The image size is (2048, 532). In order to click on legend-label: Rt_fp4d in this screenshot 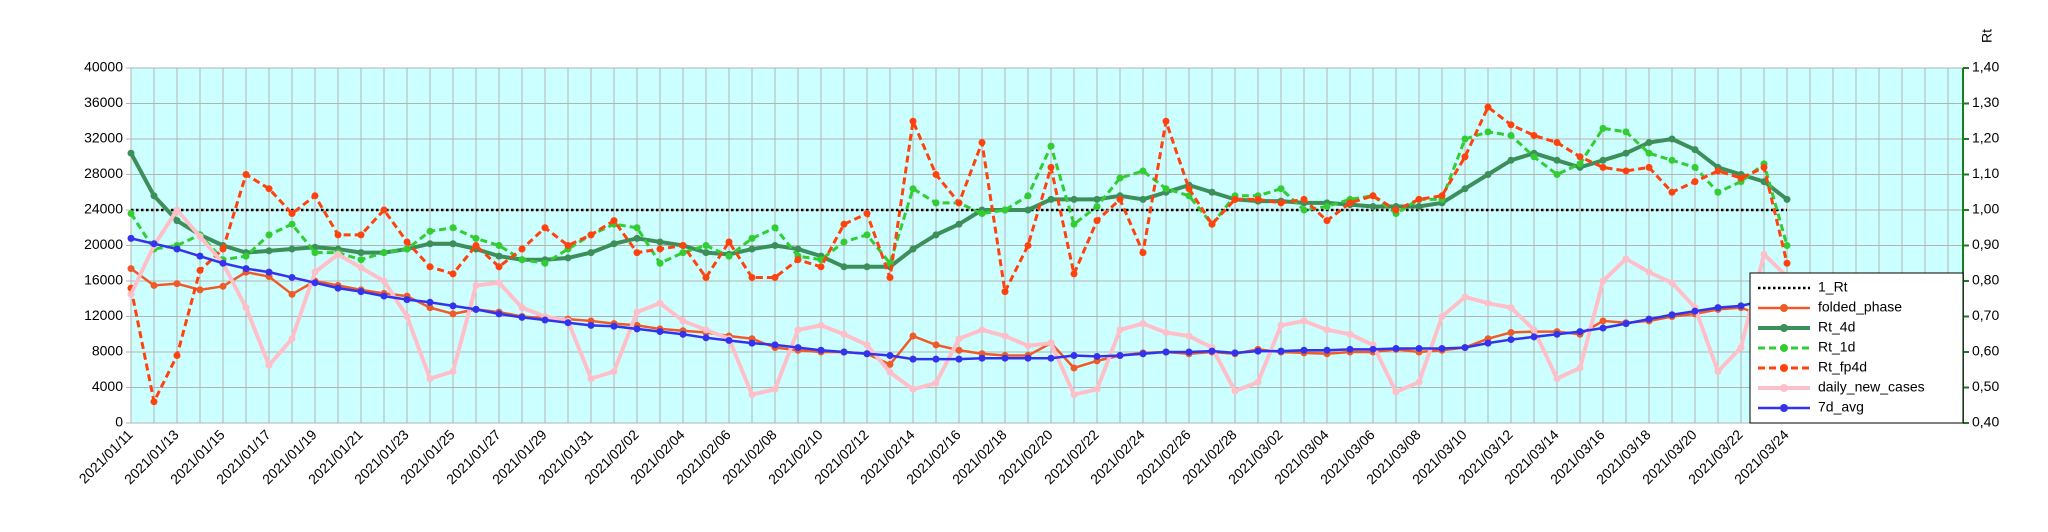, I will do `click(1842, 367)`.